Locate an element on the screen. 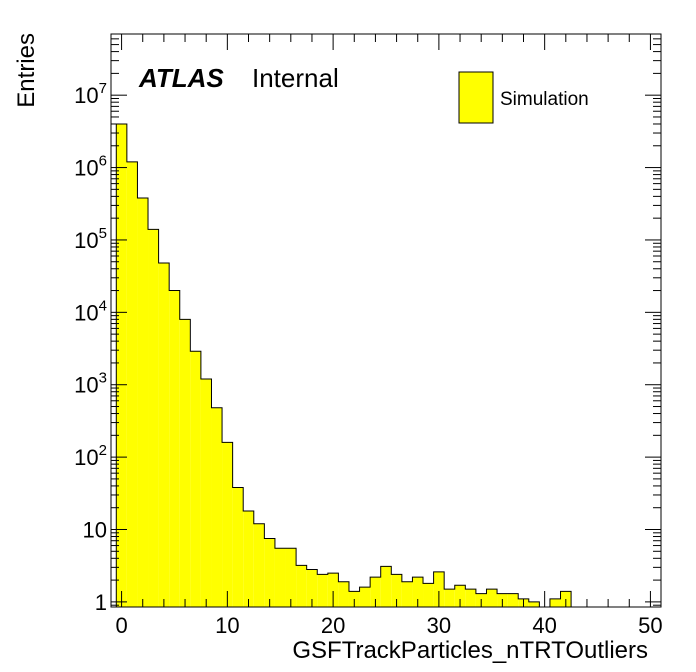 The image size is (696, 672). y-axis-title: Entries is located at coordinates (26, 70).